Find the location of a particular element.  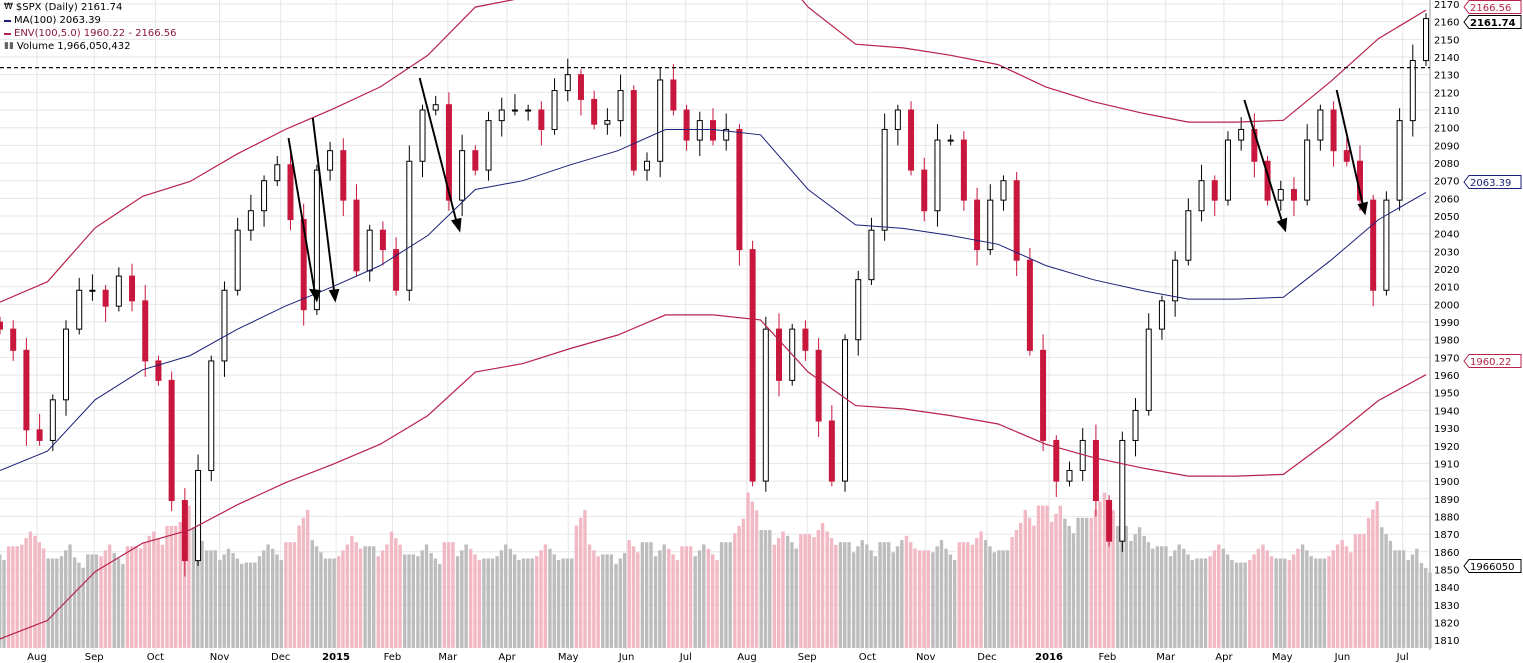

x-tick-label: Dec is located at coordinates (280, 657).